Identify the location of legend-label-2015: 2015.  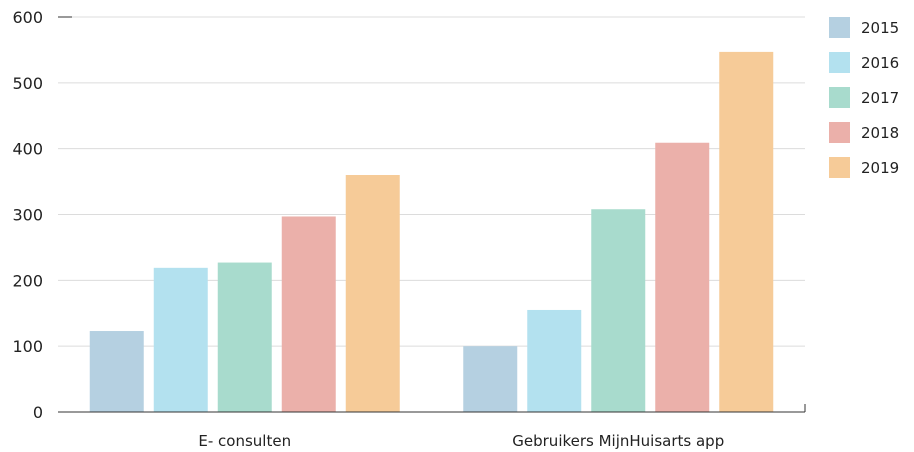
(880, 28).